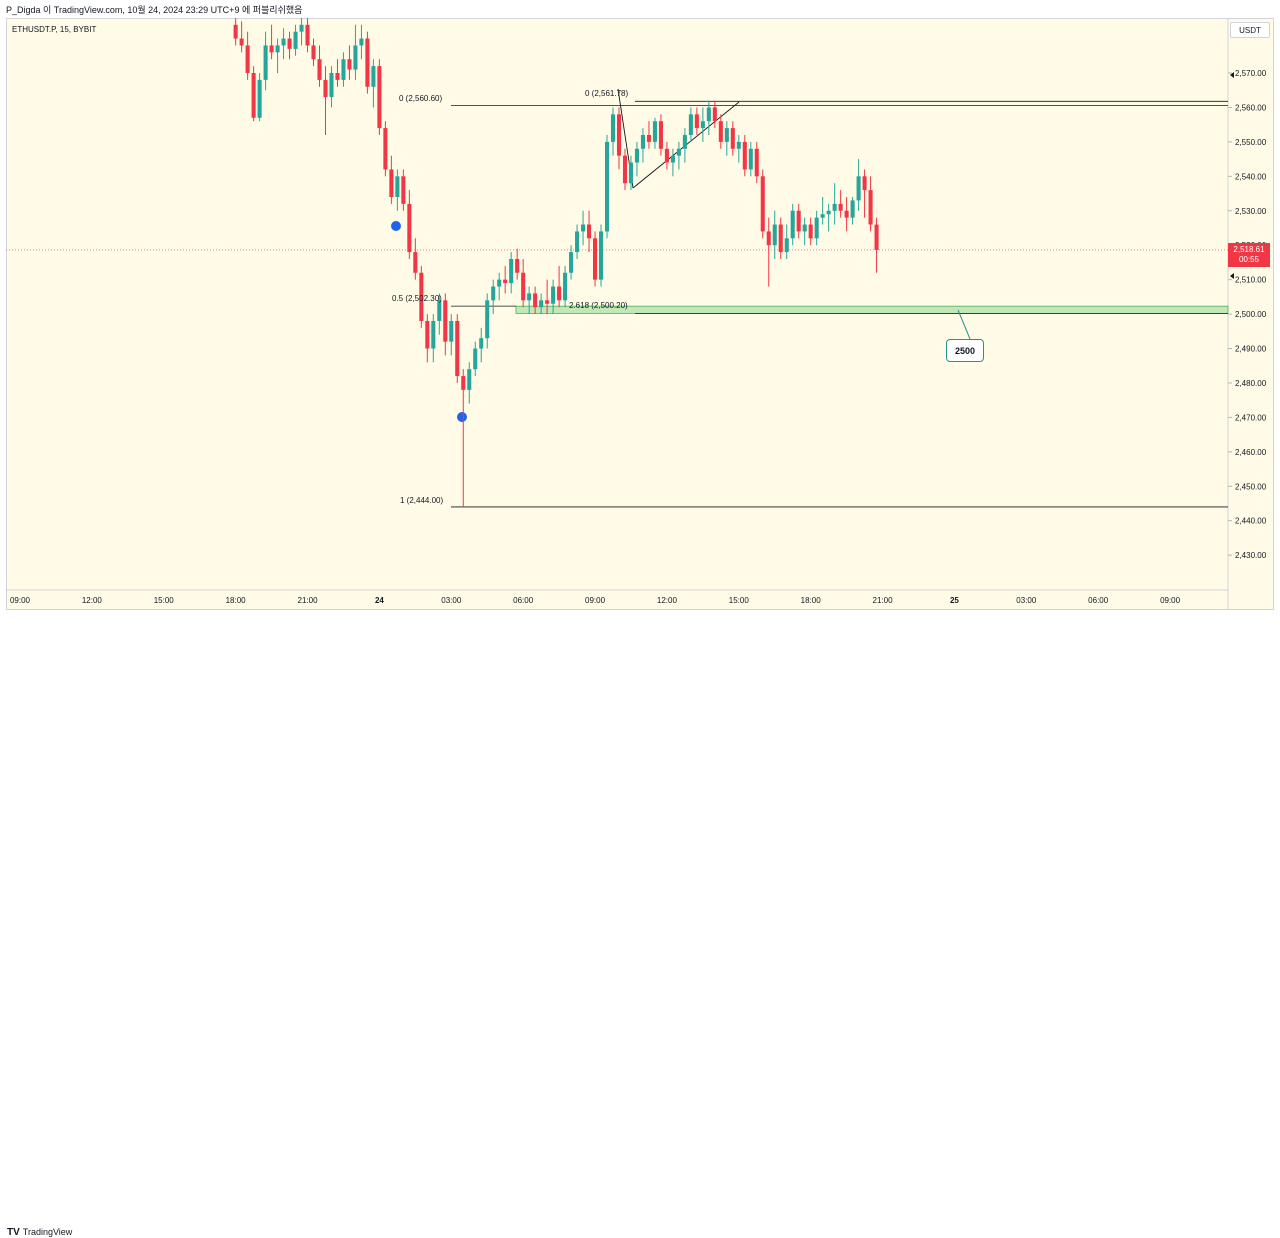 This screenshot has width=1280, height=1238. I want to click on y-tick-label: 2,550.00, so click(1251, 142).